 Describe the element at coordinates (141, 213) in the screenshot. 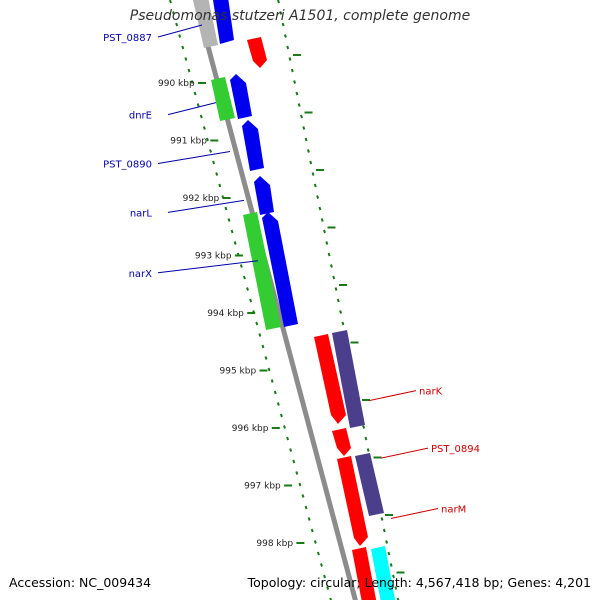

I see `gene-label-forward: narL` at that location.